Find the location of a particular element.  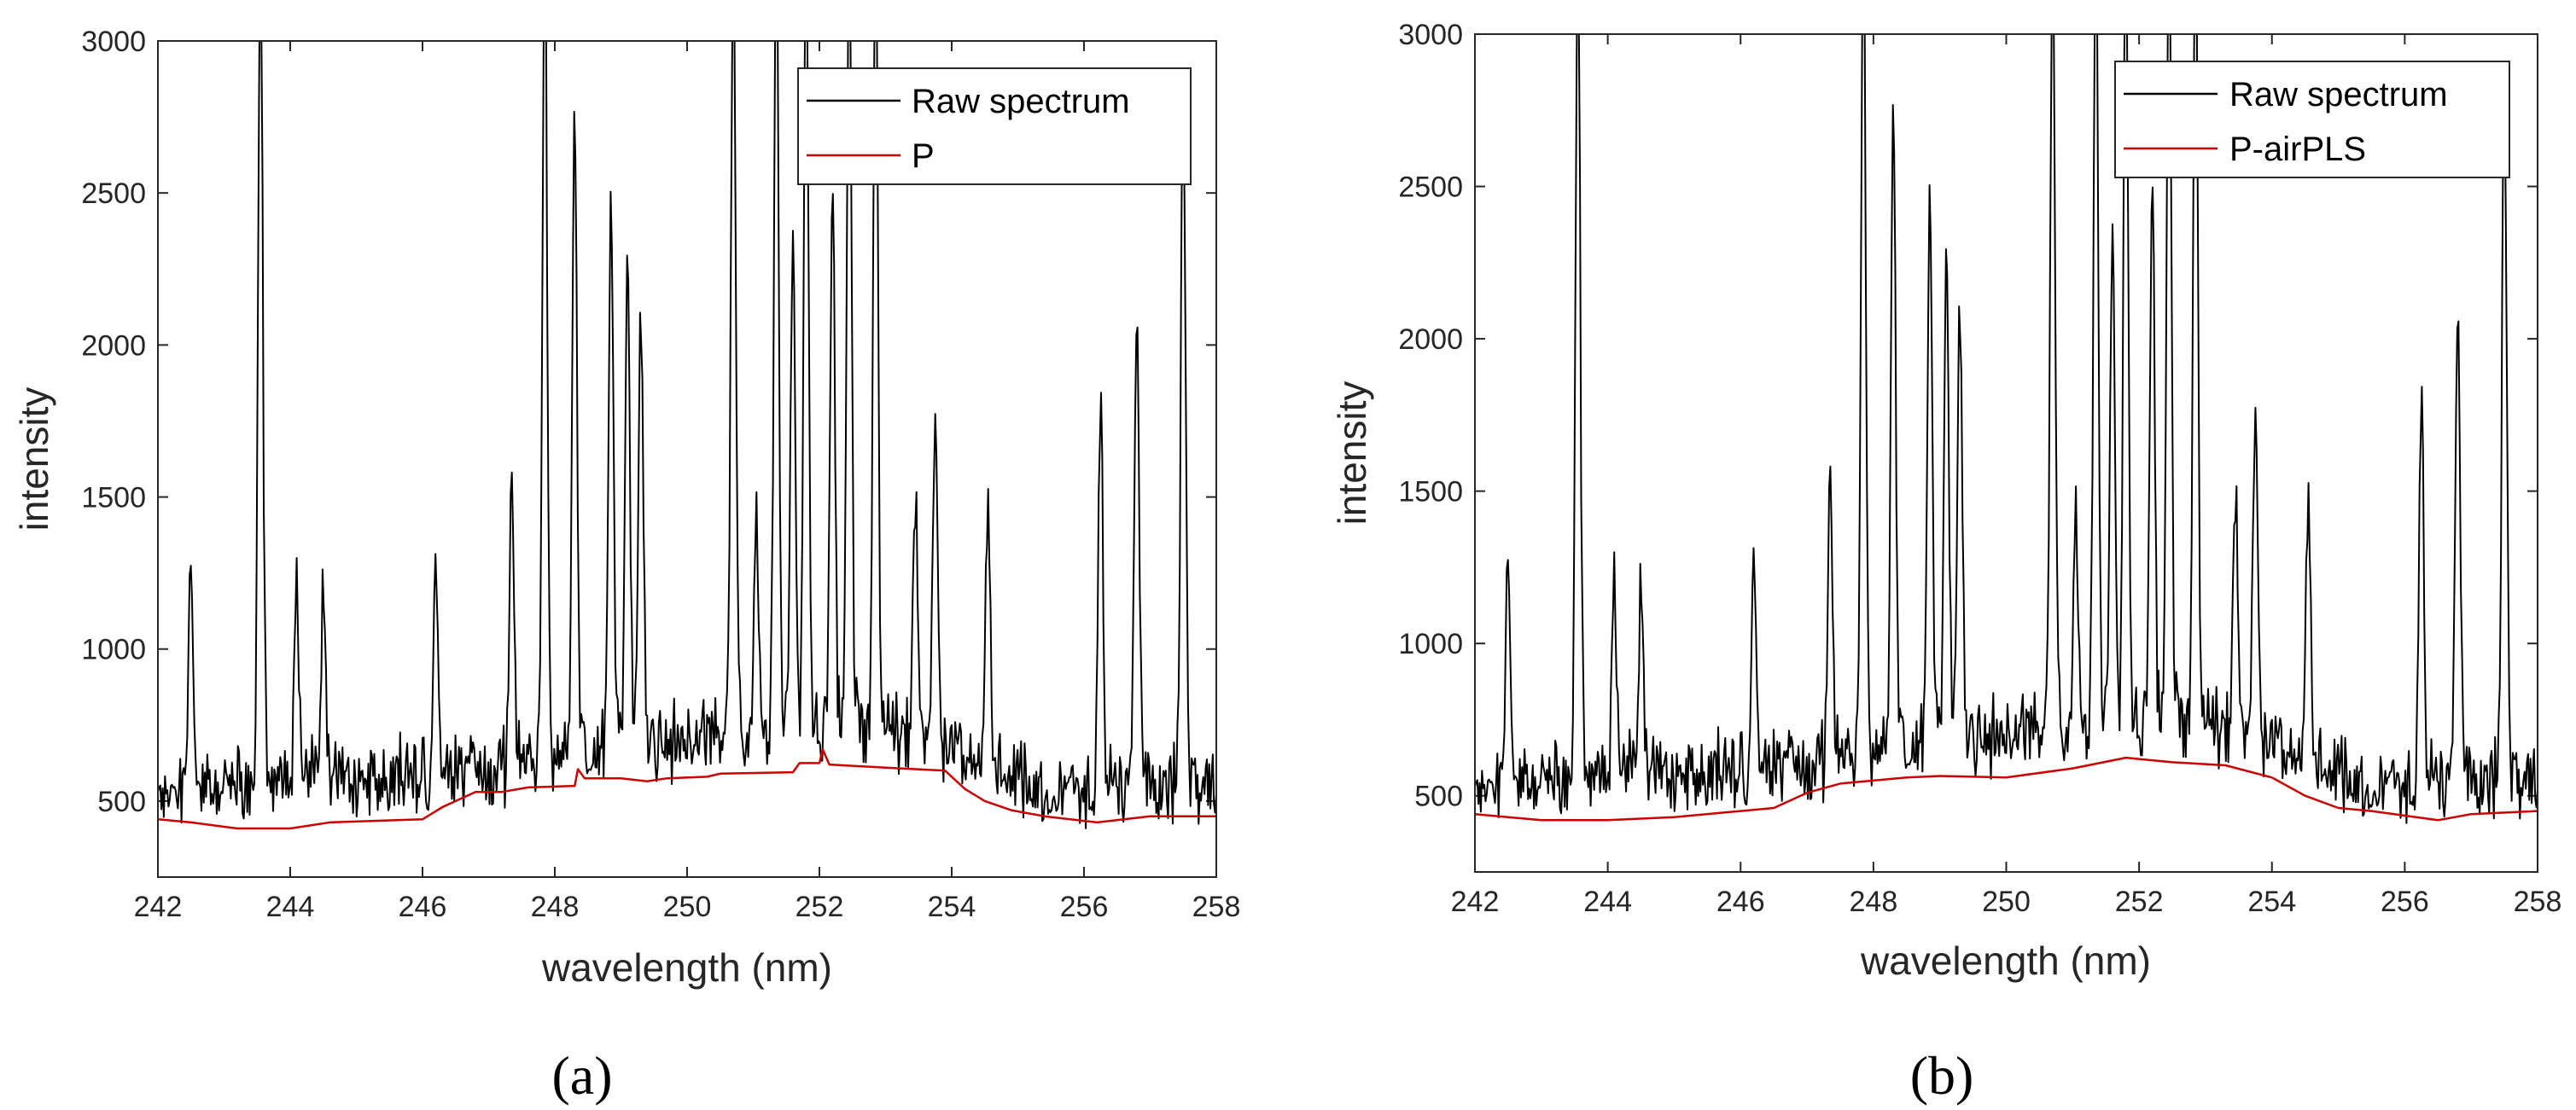

panel-b-x-tick-label: 246 is located at coordinates (1740, 902).